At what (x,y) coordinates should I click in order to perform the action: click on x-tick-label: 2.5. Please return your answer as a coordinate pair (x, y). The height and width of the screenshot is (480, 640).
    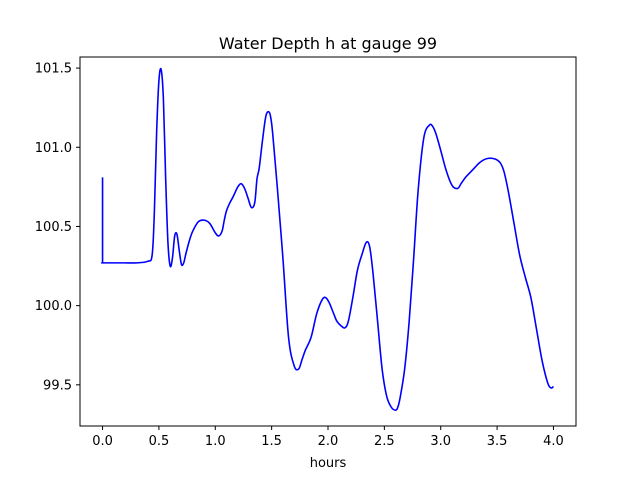
    Looking at the image, I should click on (384, 441).